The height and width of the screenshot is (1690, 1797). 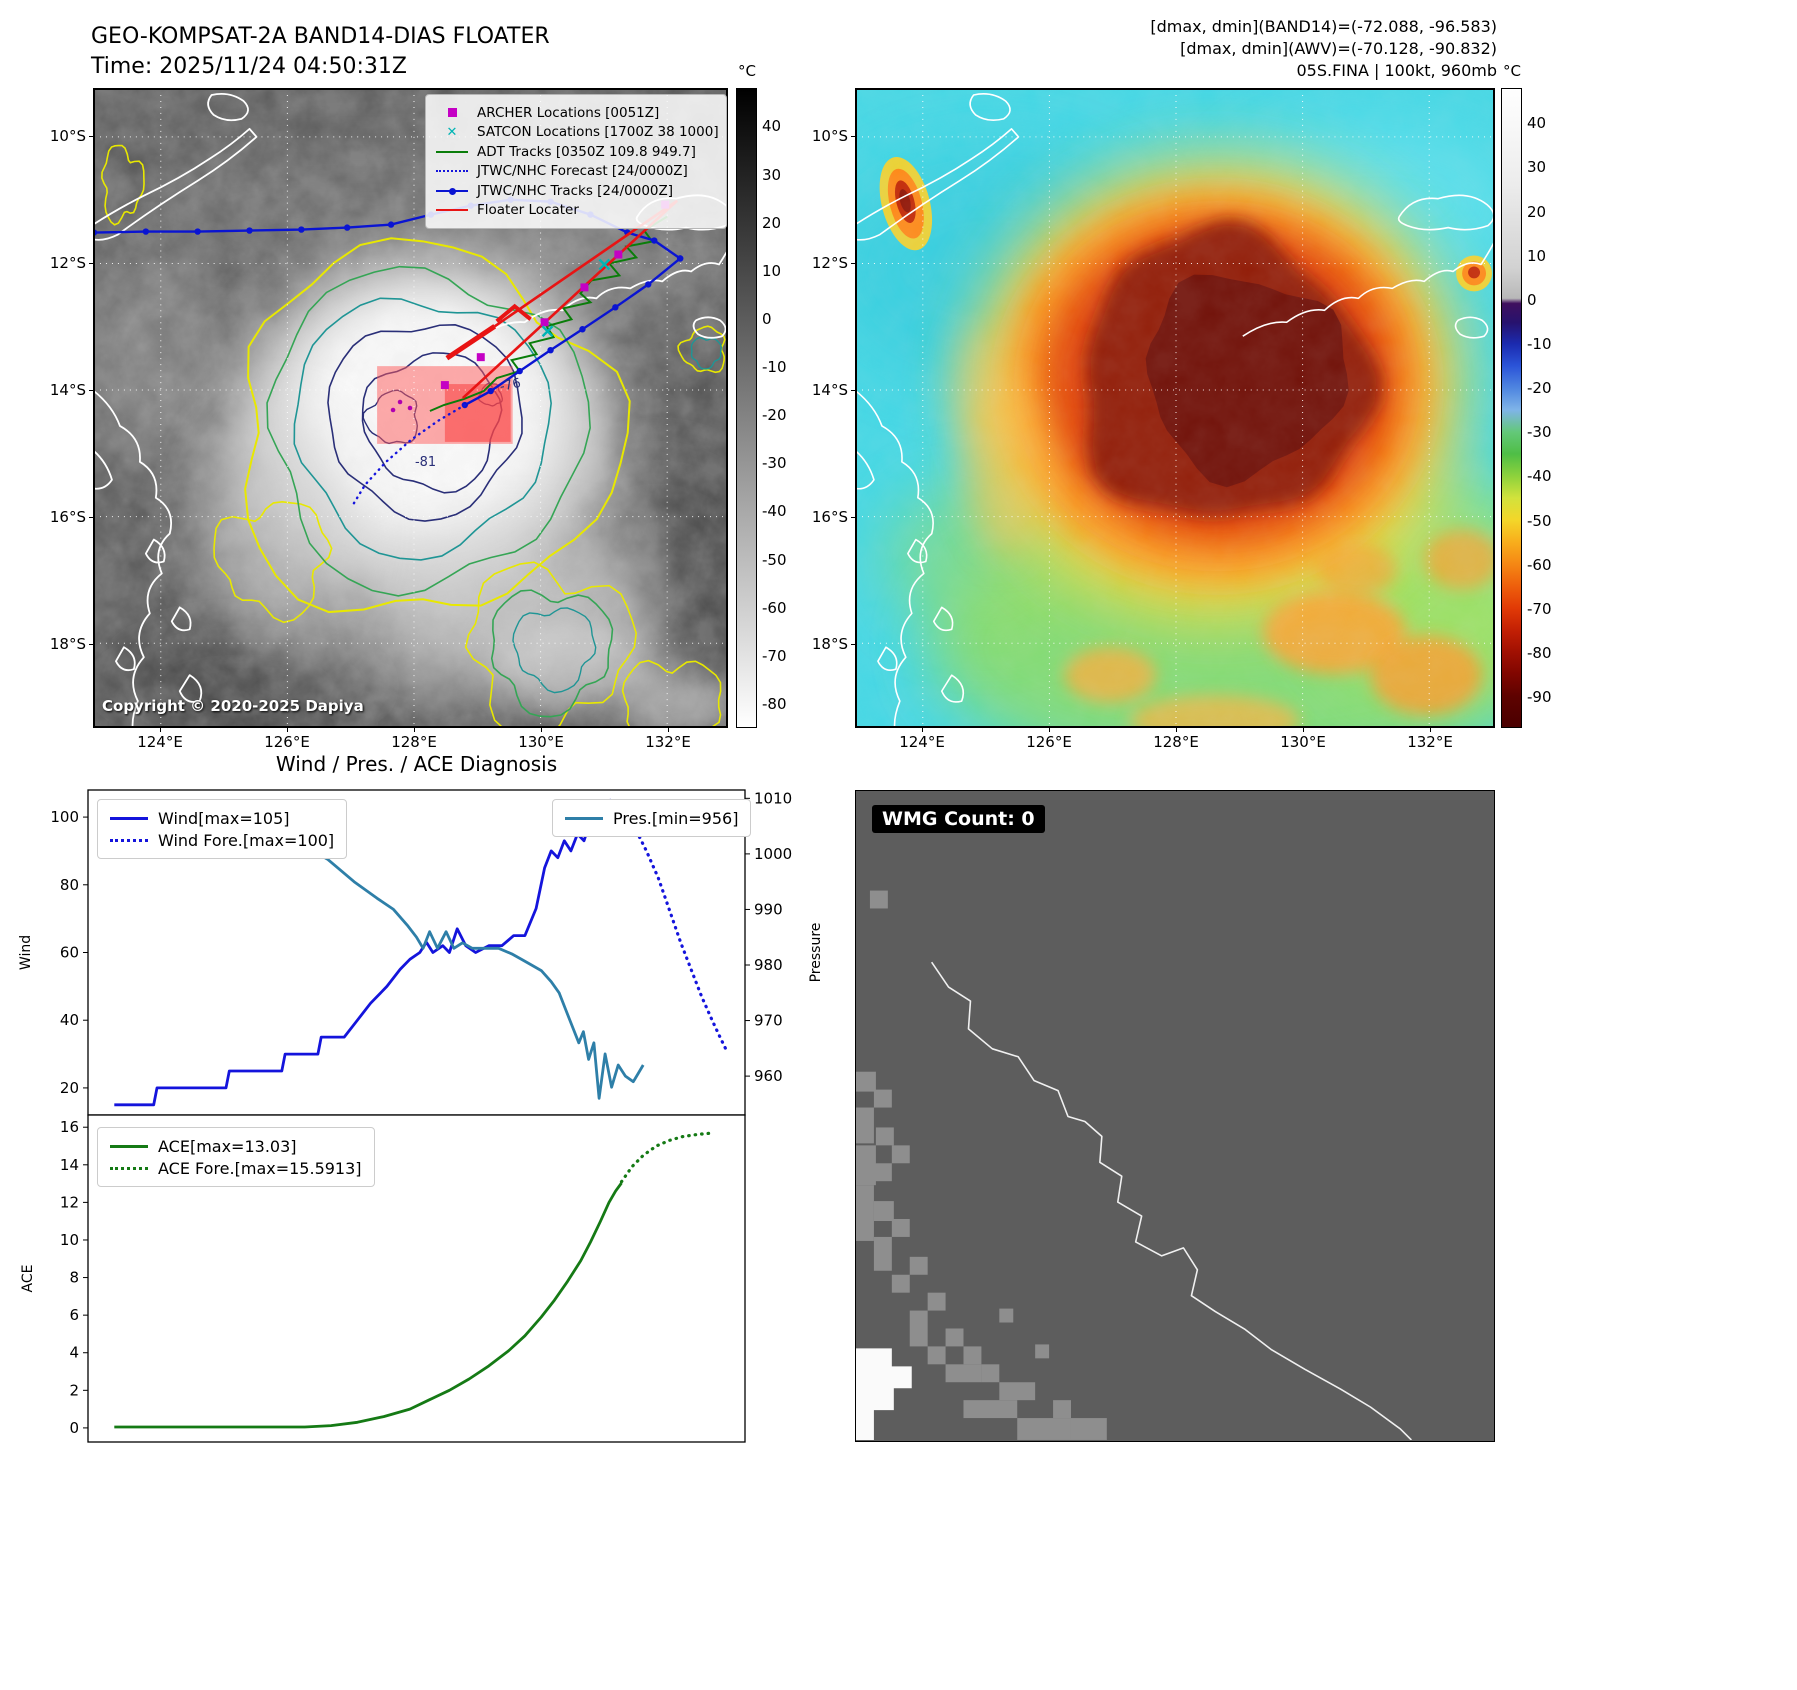 I want to click on series-pres-min-, so click(x=379, y=959).